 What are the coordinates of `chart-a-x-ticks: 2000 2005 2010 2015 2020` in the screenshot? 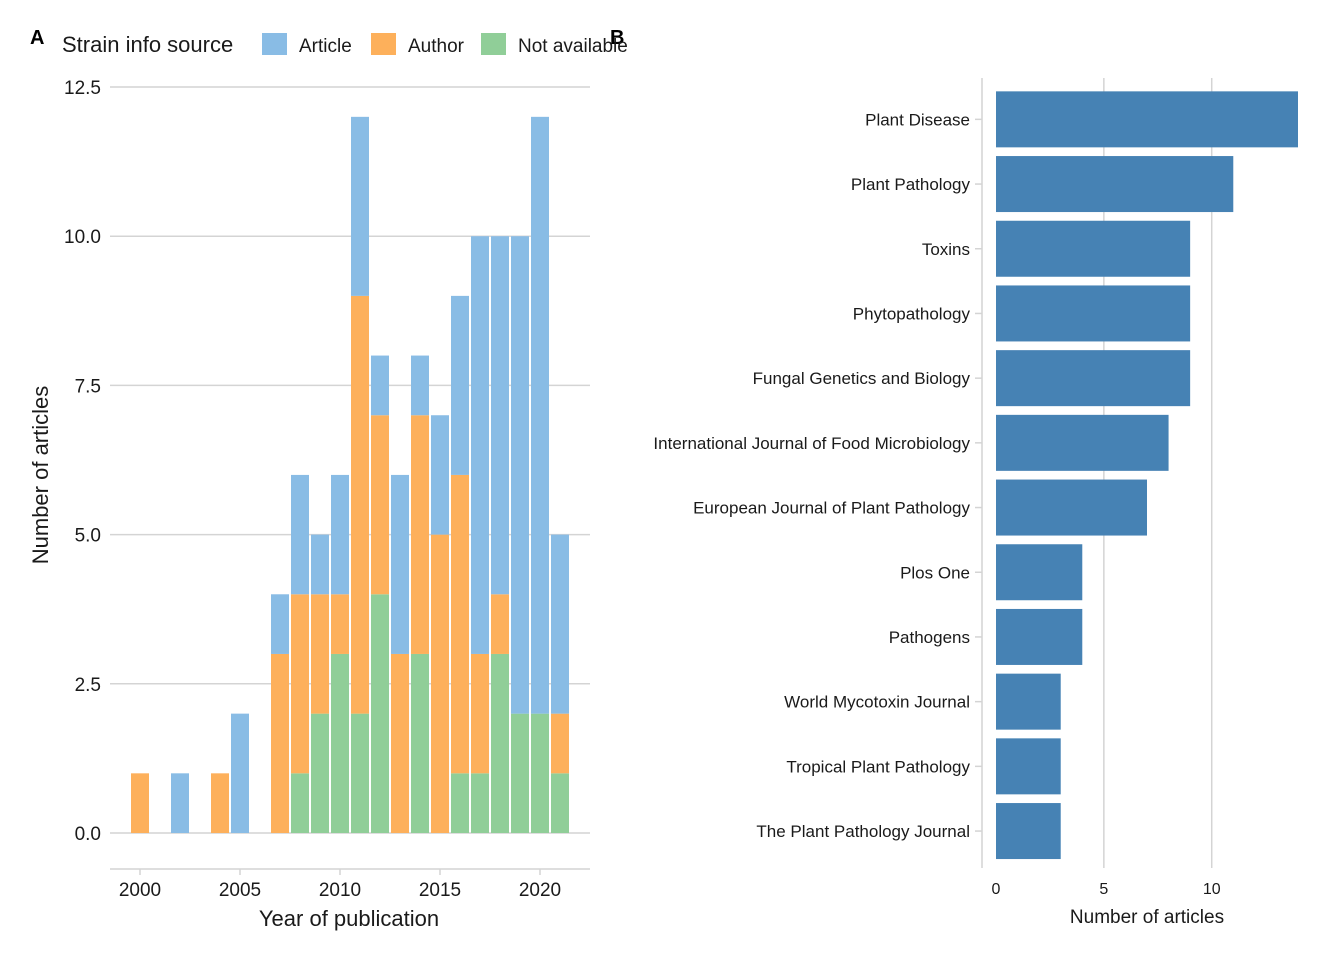 It's located at (340, 885).